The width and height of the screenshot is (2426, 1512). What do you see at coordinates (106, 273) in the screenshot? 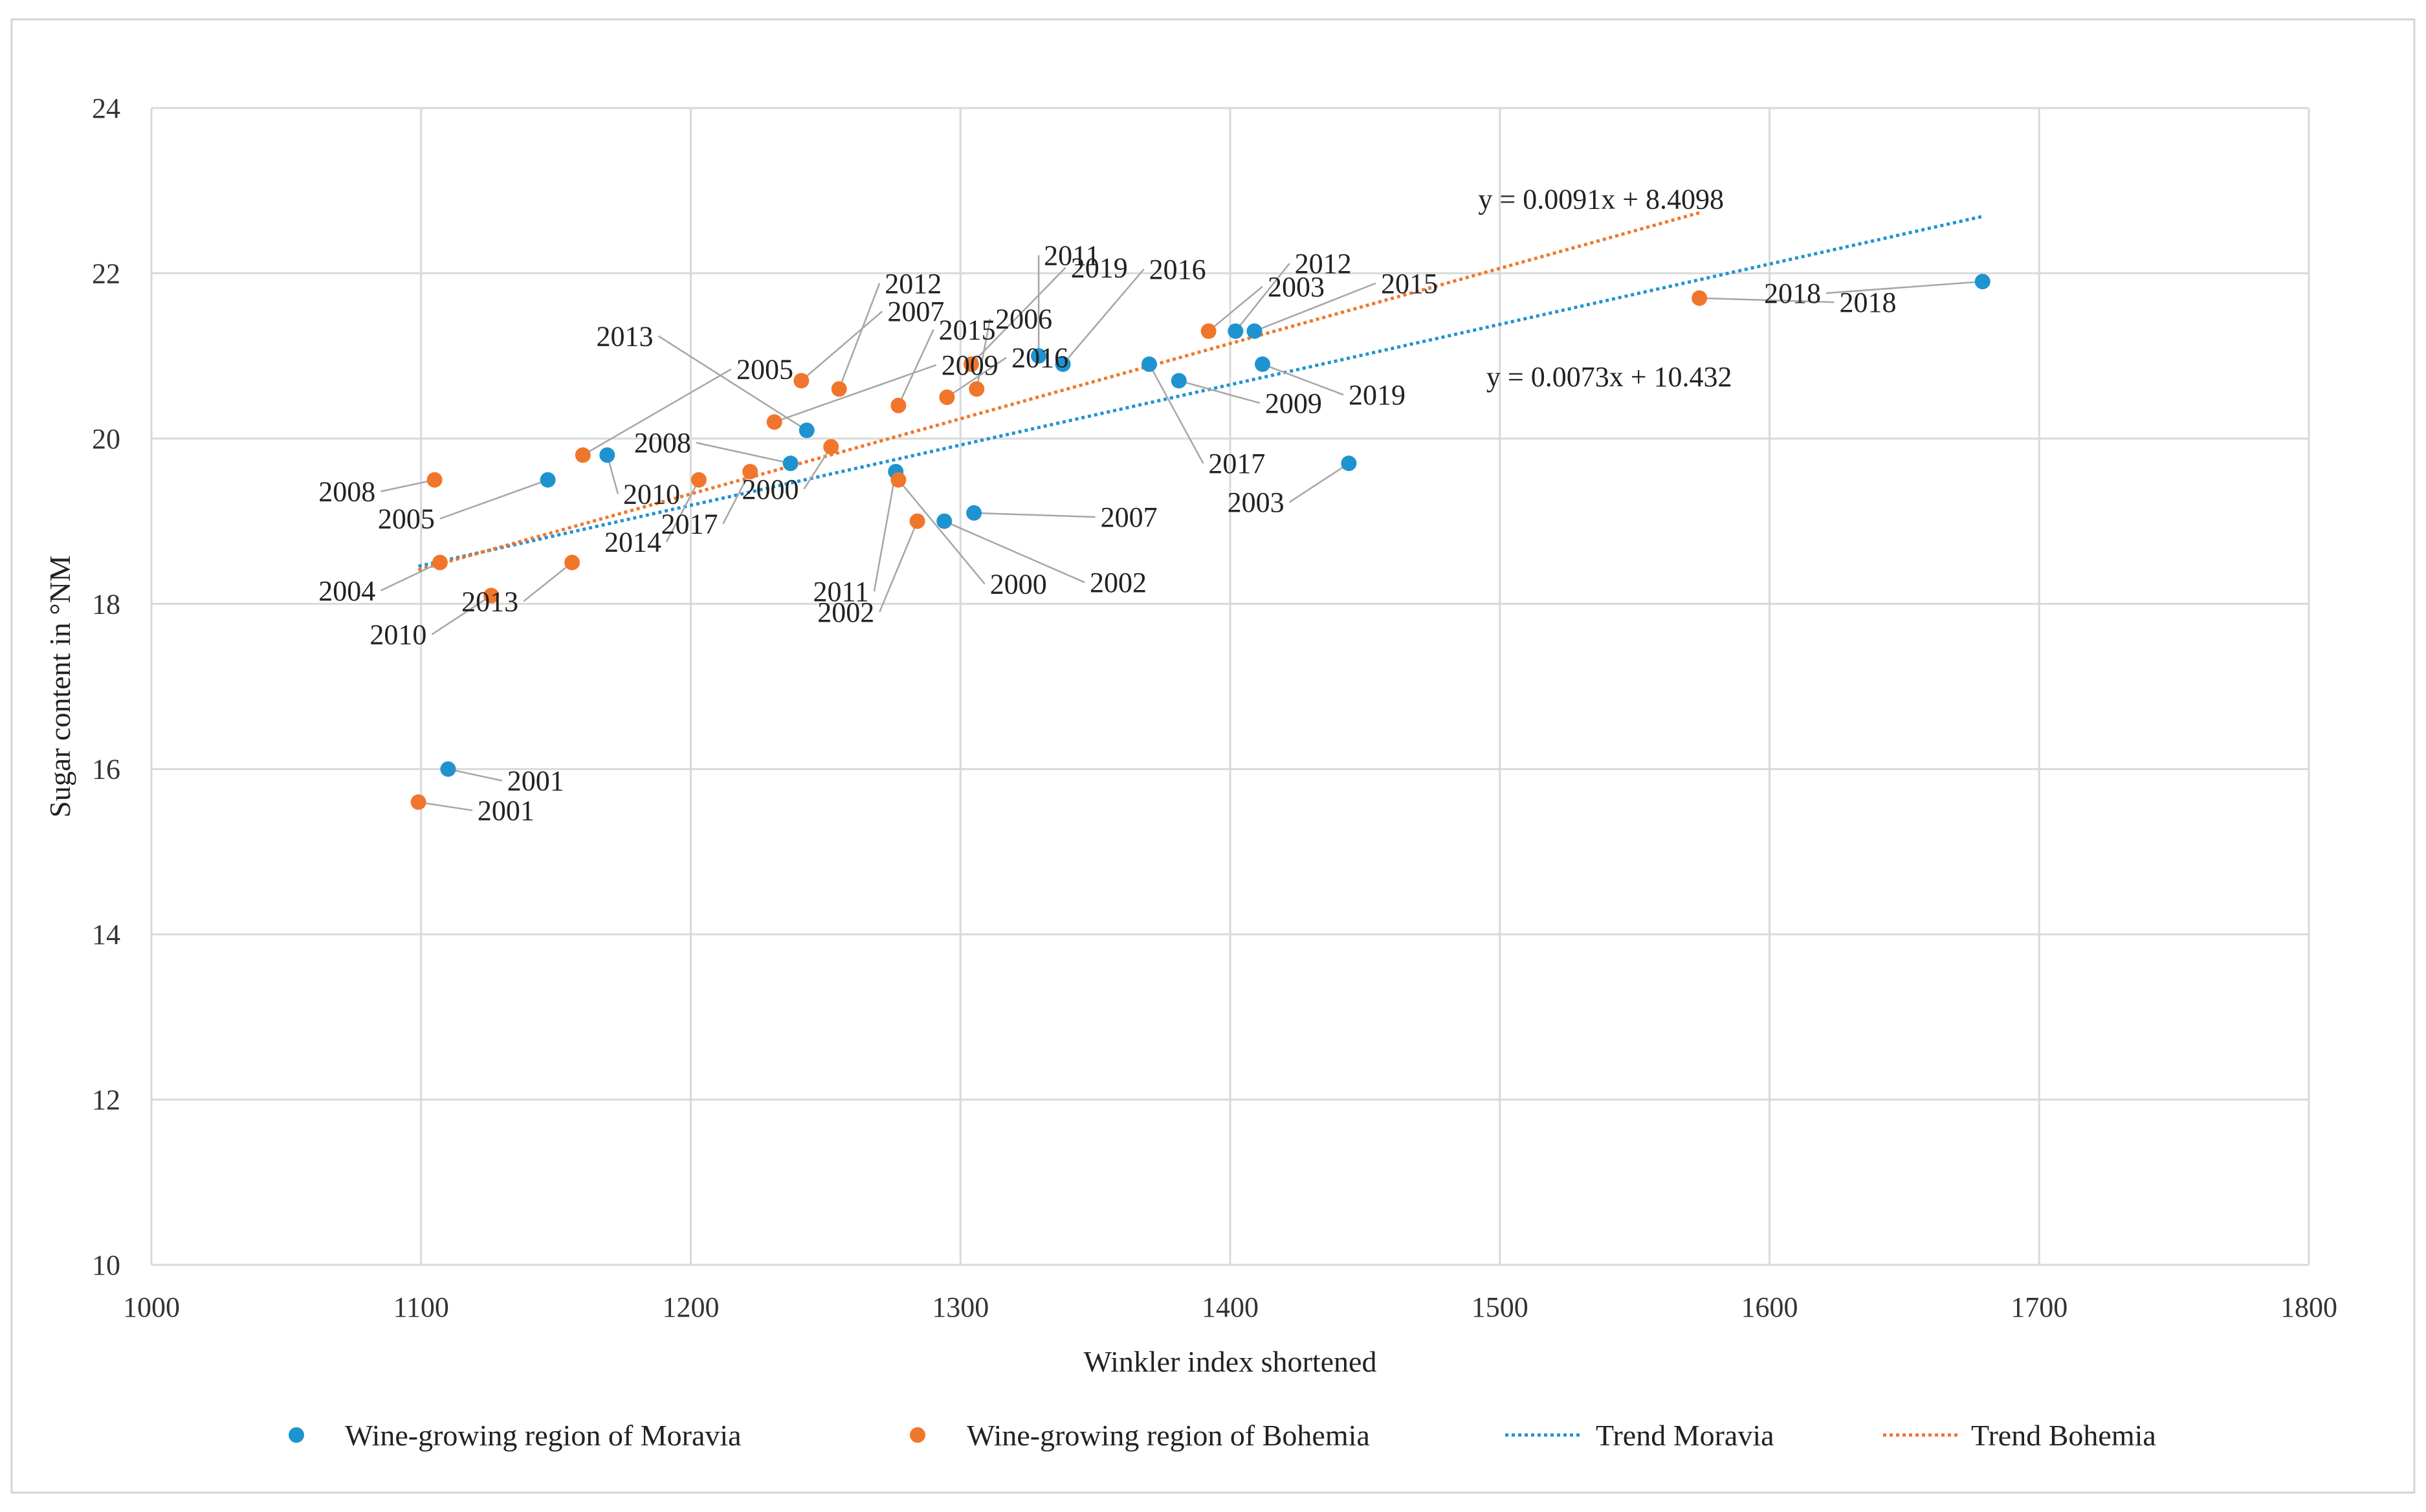
I see `y-tick-label: 22` at bounding box center [106, 273].